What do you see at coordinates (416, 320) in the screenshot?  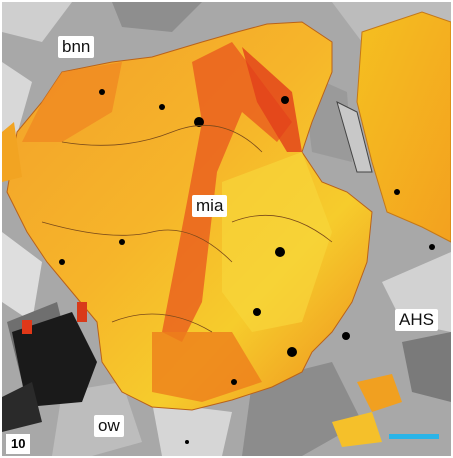 I see `label-ahs: AHS` at bounding box center [416, 320].